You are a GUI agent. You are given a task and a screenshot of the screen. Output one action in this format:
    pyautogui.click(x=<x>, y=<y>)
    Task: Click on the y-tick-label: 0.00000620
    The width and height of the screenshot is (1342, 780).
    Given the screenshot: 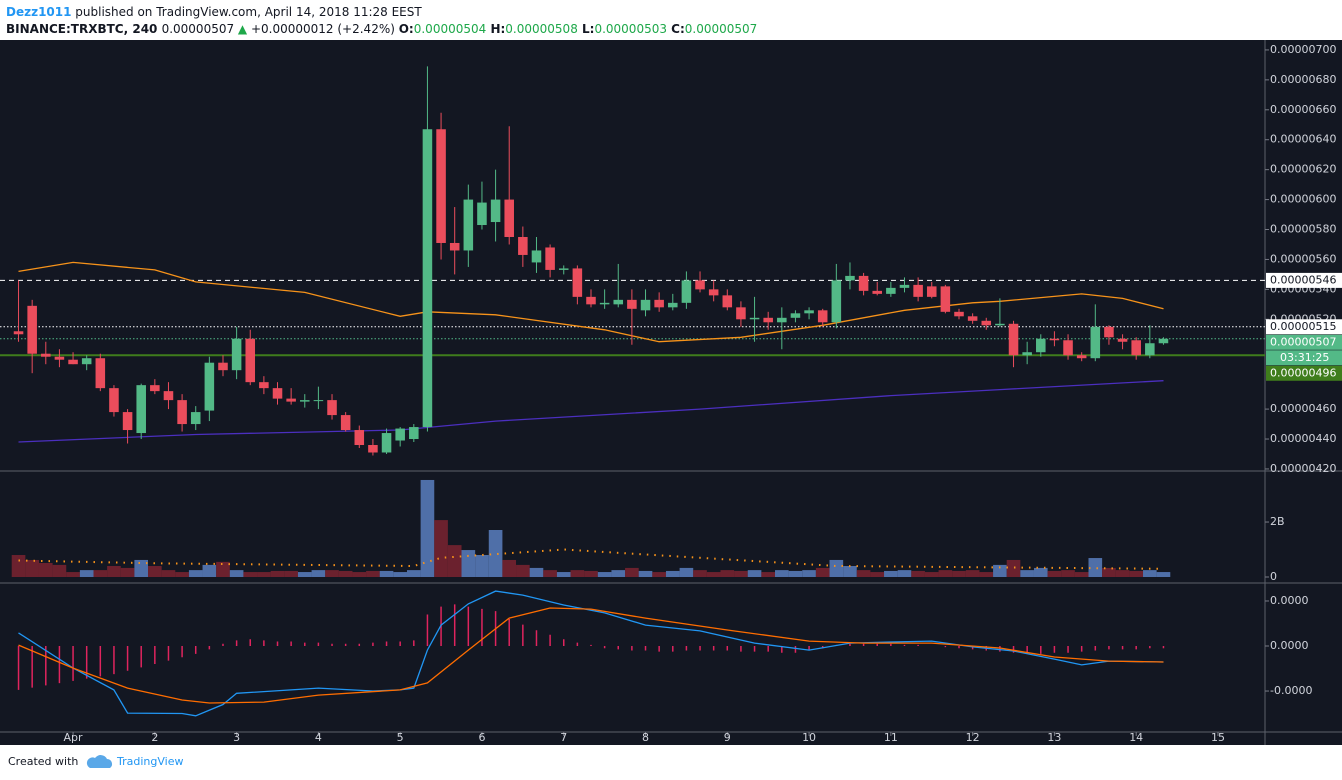 What is the action you would take?
    pyautogui.click(x=1303, y=169)
    